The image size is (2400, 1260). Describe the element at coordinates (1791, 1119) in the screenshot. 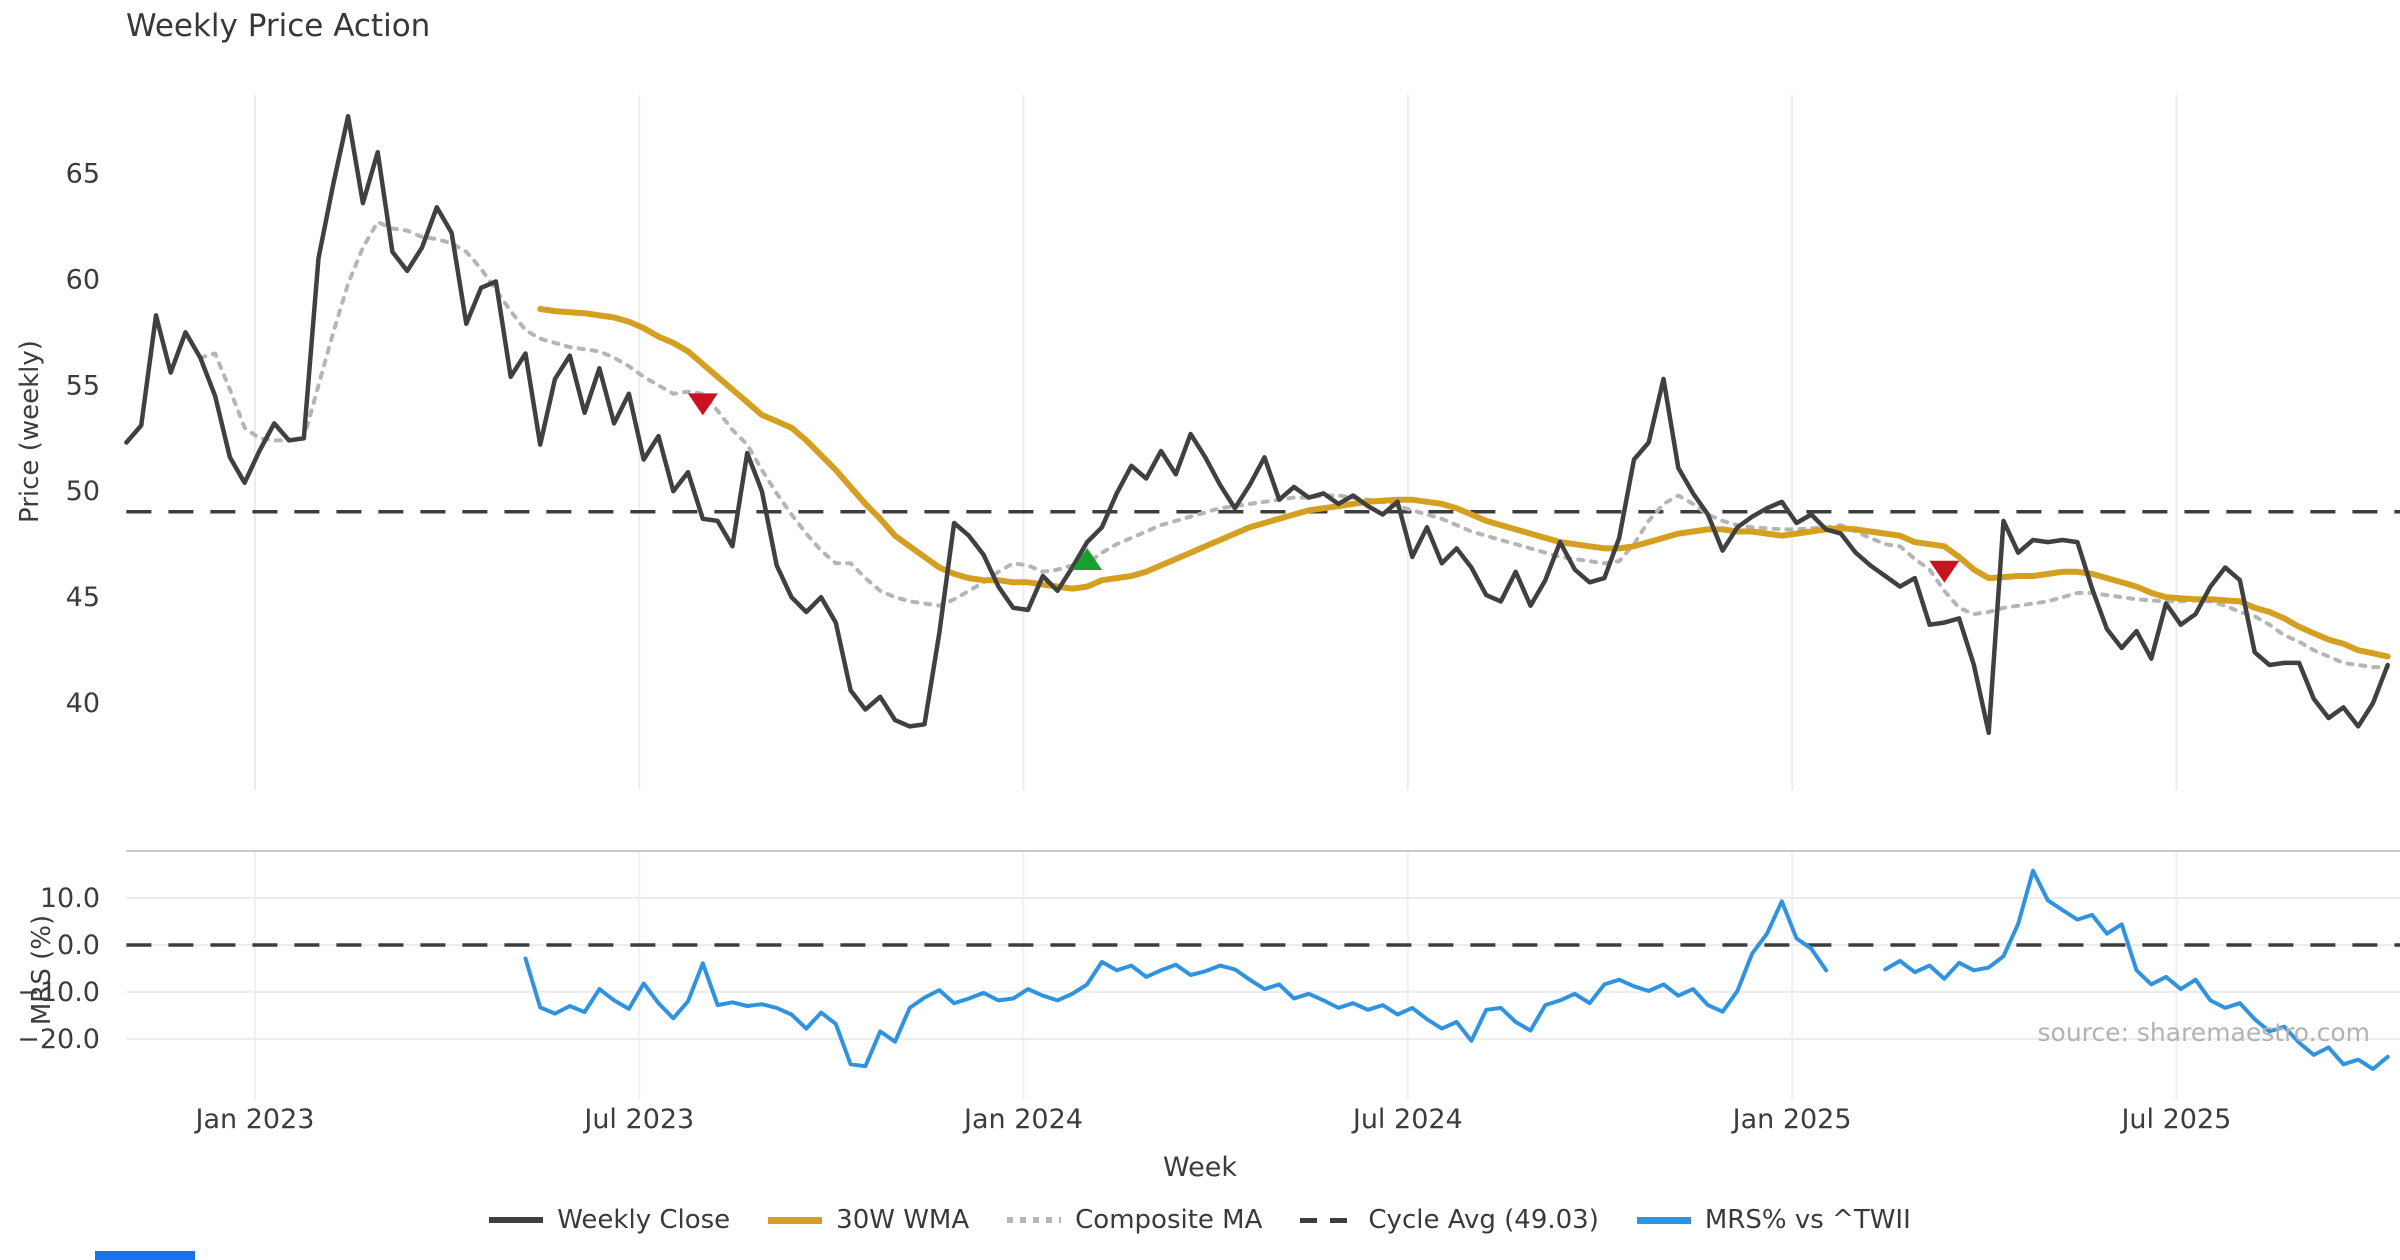

I see `week-tick-label: Jan 2025` at that location.